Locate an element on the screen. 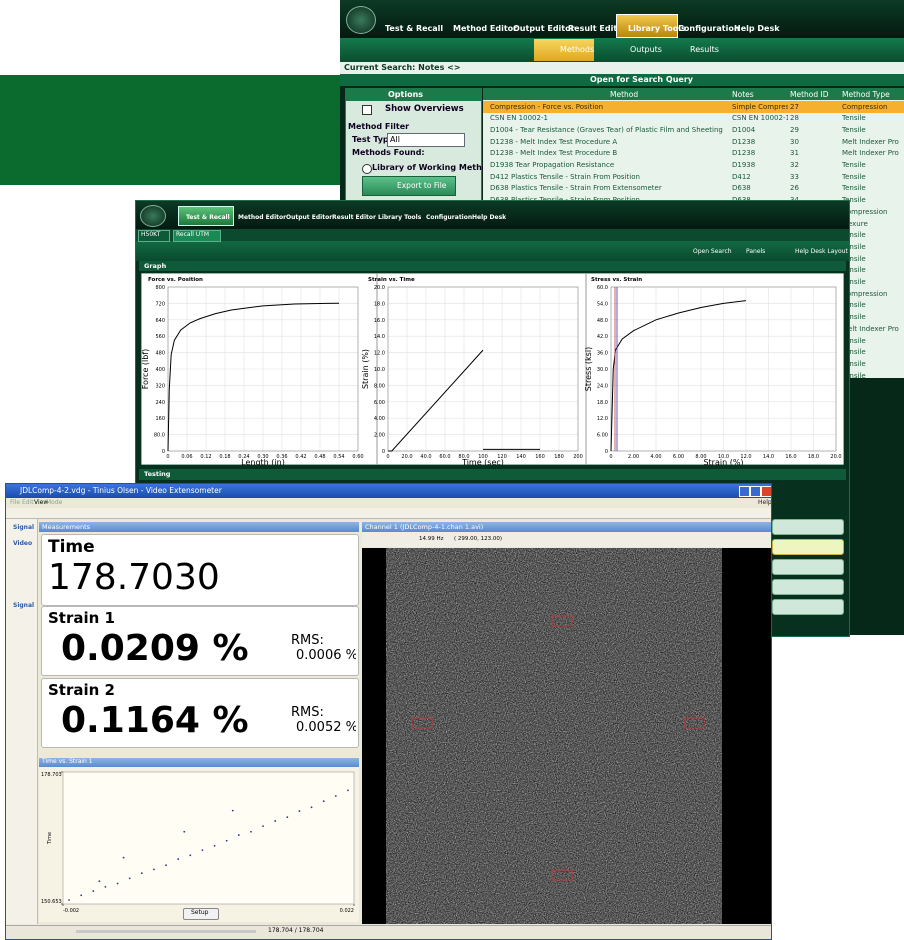 This screenshot has width=904, height=940. minimize is located at coordinates (744, 491).